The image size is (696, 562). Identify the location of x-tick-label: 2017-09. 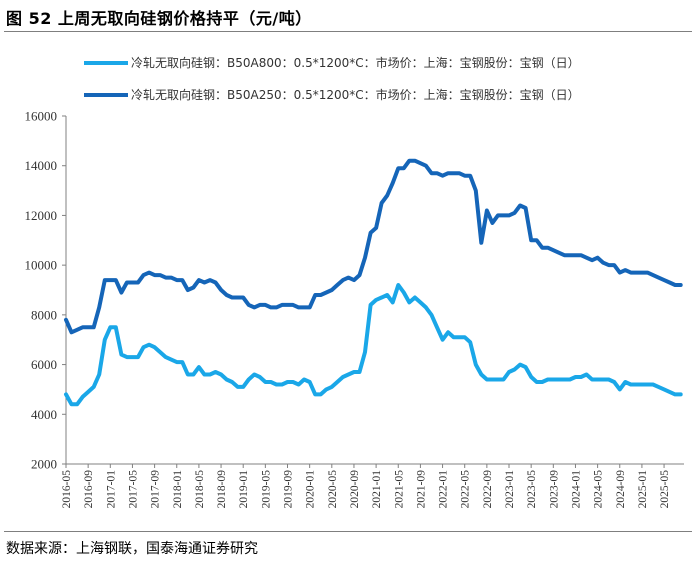
(156, 489).